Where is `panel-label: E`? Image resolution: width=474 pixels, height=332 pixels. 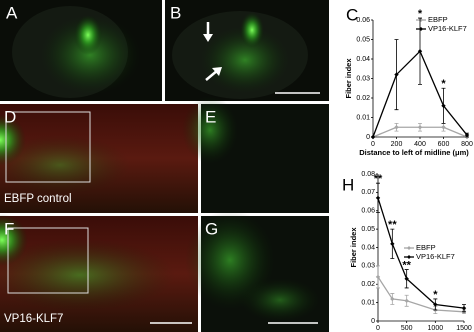 panel-label: E is located at coordinates (210, 116).